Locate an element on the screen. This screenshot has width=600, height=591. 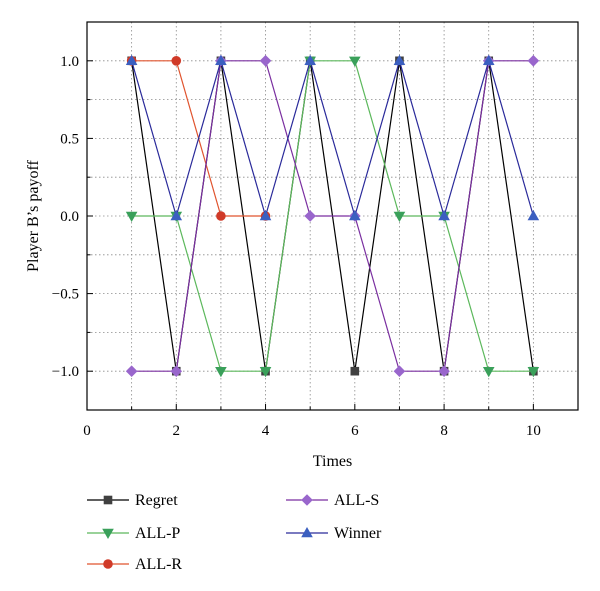
legend-item-regret: Regret is located at coordinates (132, 500).